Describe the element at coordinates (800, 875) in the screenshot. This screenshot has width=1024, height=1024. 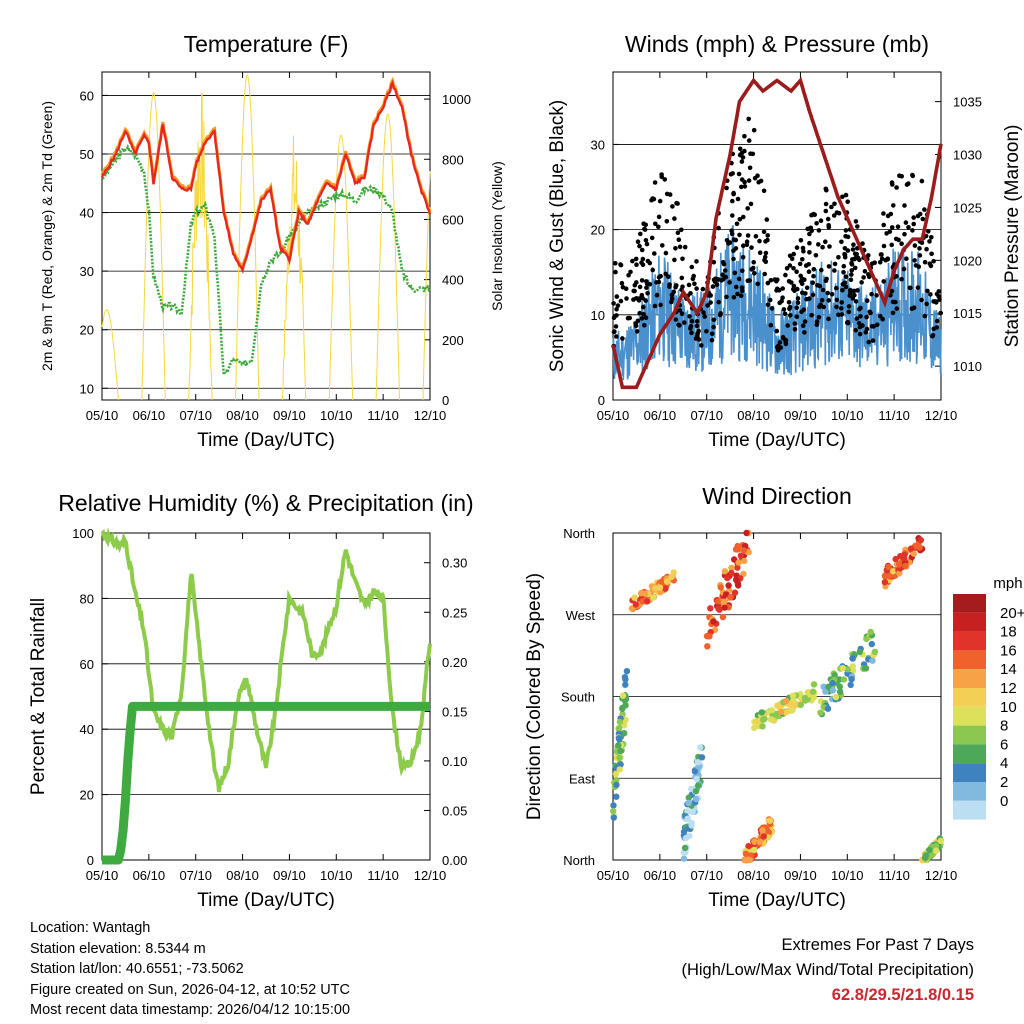
I see `wind-direction-xtick-label: 09/10` at that location.